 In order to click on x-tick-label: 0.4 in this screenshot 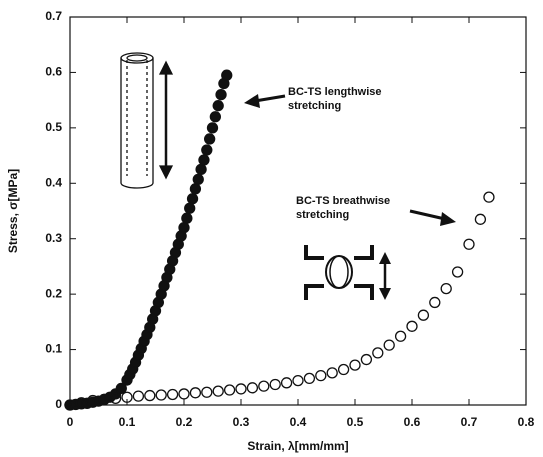, I will do `click(298, 422)`.